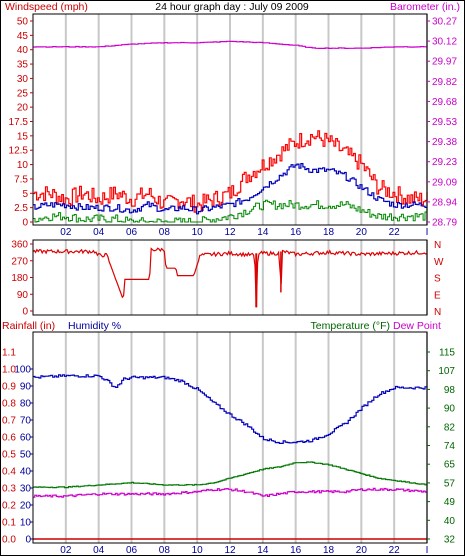  I want to click on y-humidity-tick-label: 50, so click(26, 455).